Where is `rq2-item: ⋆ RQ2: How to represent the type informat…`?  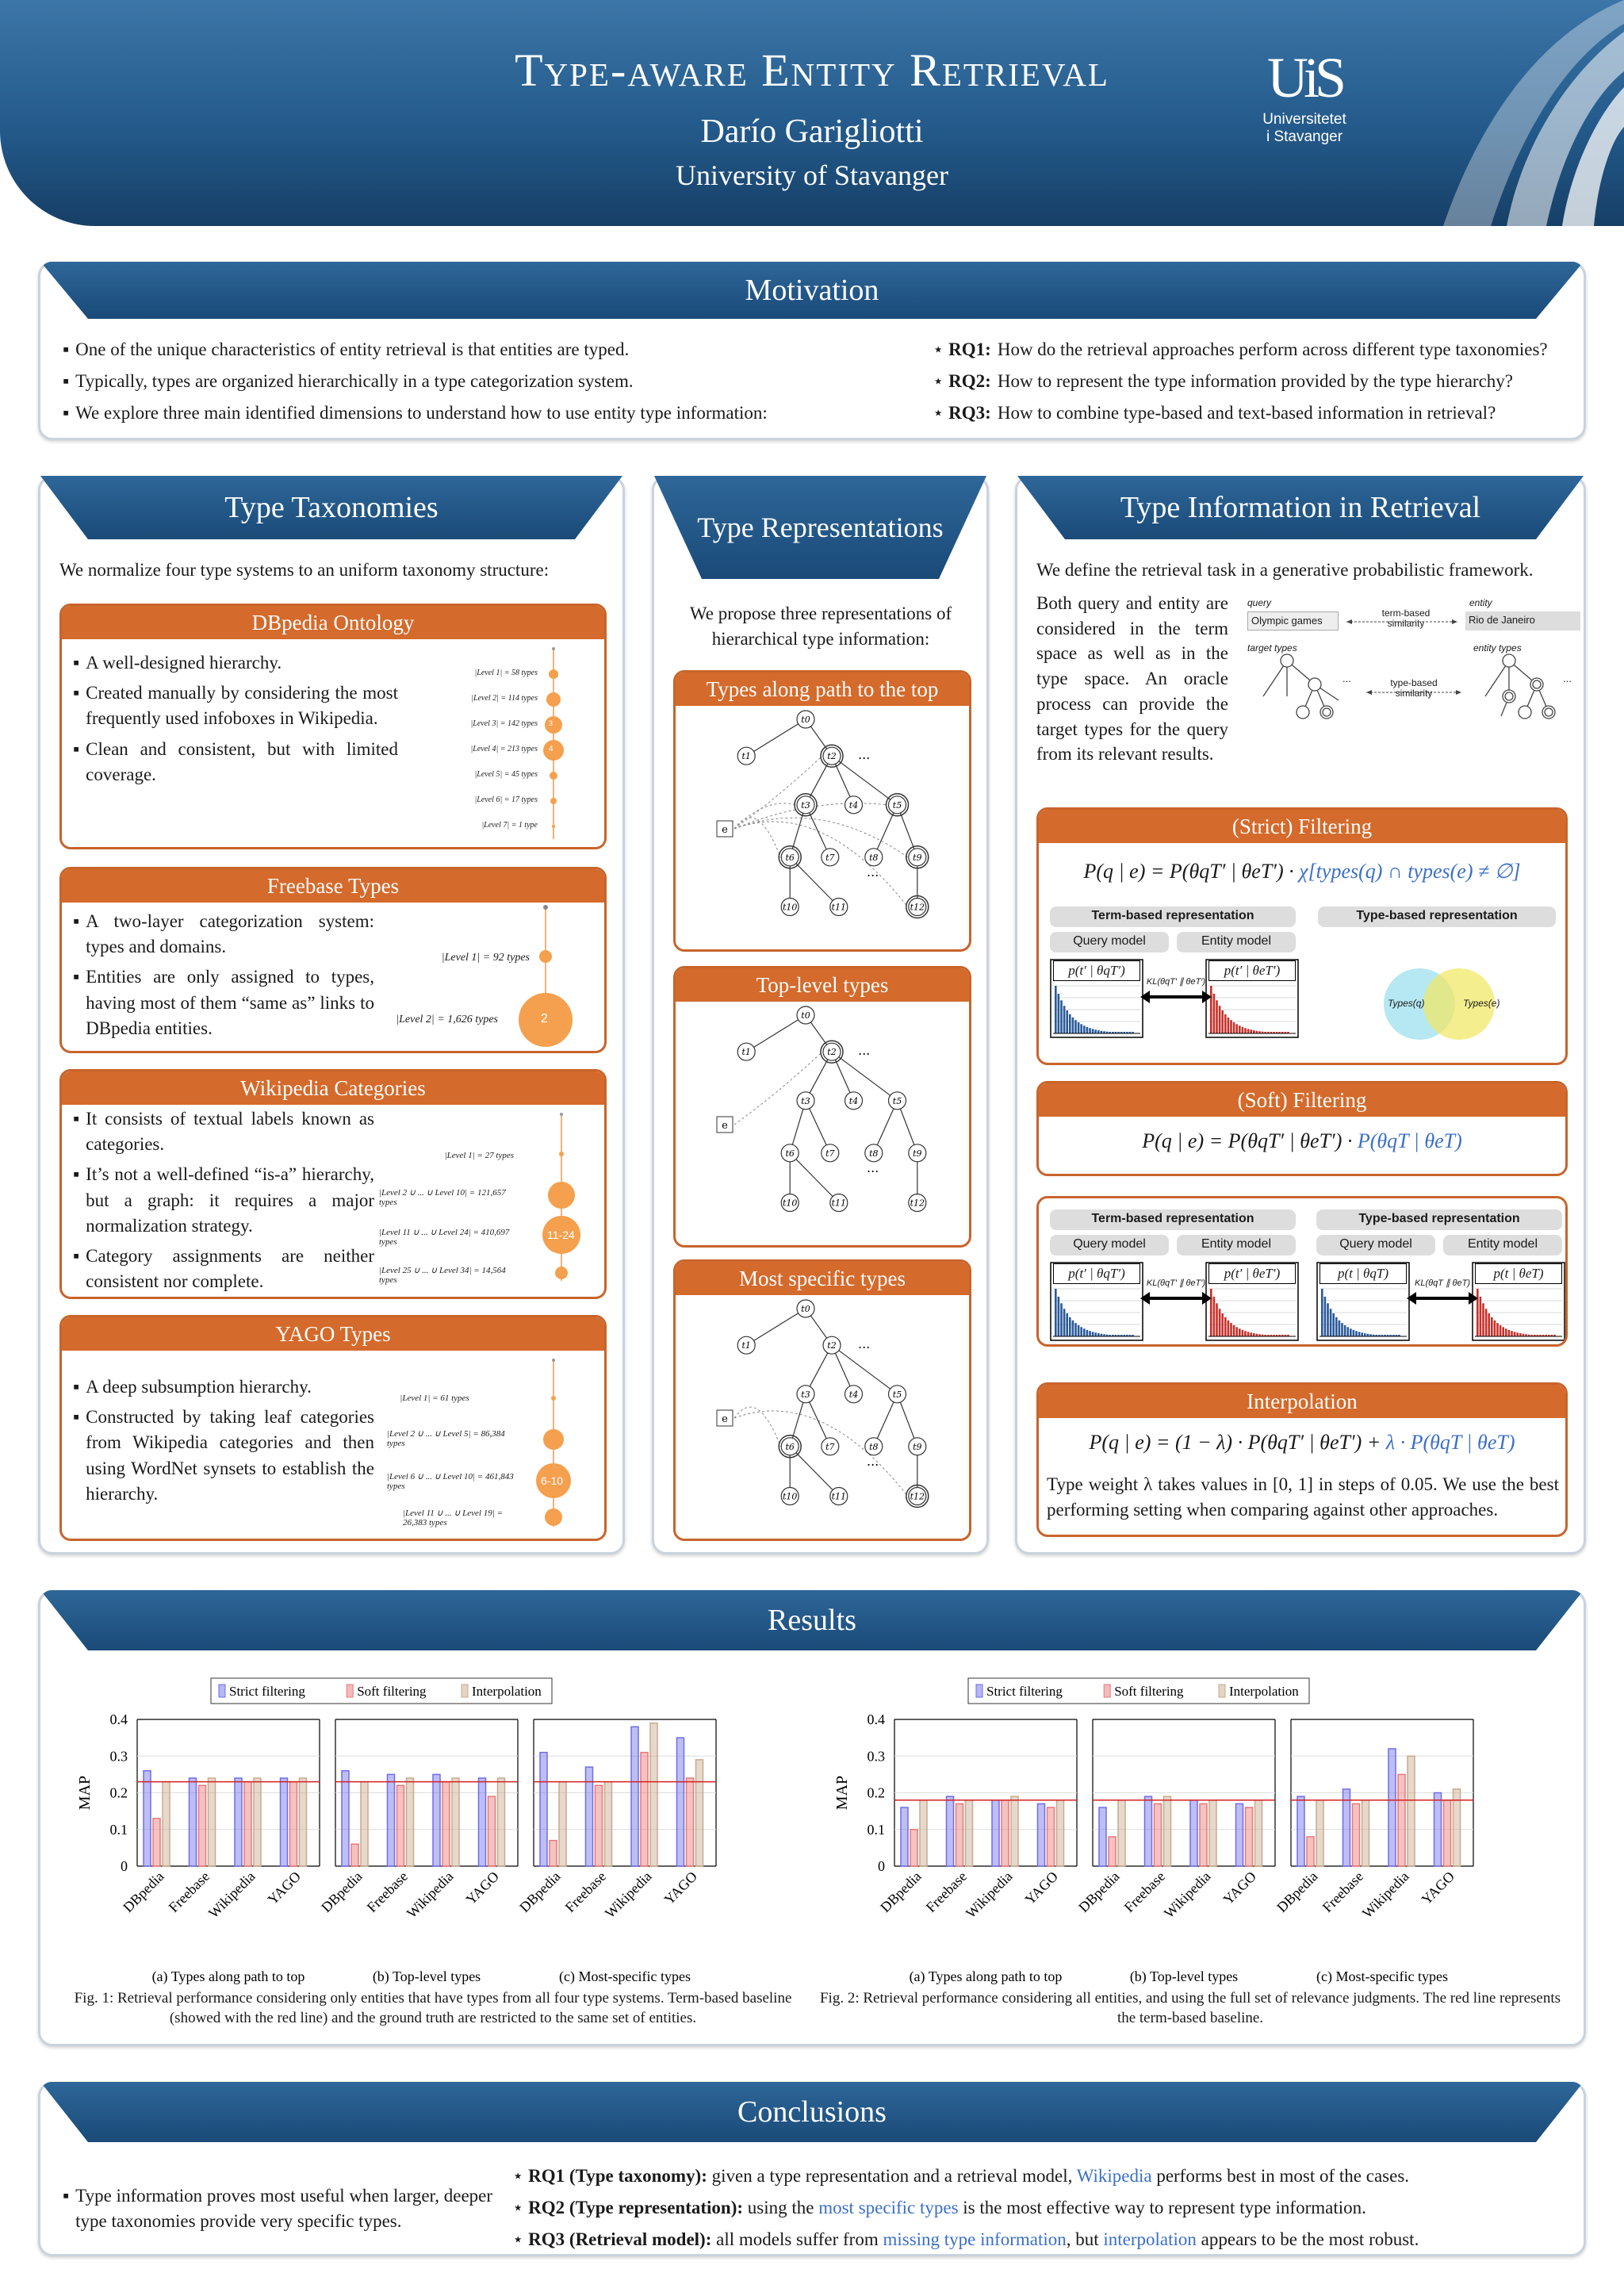
rq2-item: ⋆ RQ2: How to represent the type informat… is located at coordinates (1223, 381).